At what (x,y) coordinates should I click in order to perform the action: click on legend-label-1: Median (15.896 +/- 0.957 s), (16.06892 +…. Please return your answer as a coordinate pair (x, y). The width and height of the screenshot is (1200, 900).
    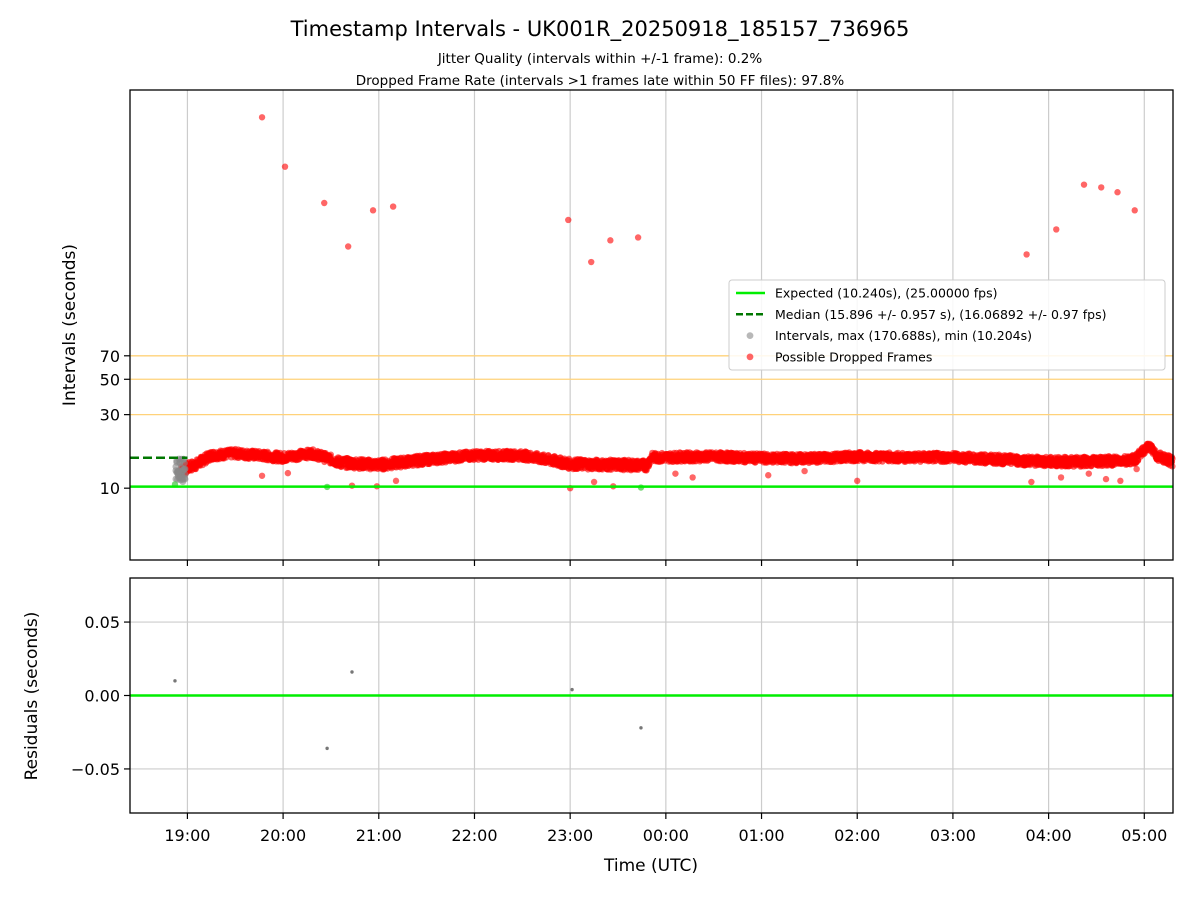
    Looking at the image, I should click on (940, 314).